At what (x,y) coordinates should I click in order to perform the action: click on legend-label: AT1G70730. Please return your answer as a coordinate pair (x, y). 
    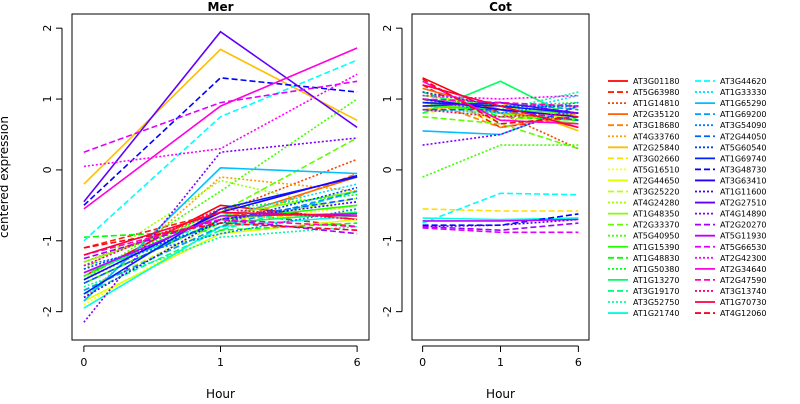
    Looking at the image, I should click on (743, 302).